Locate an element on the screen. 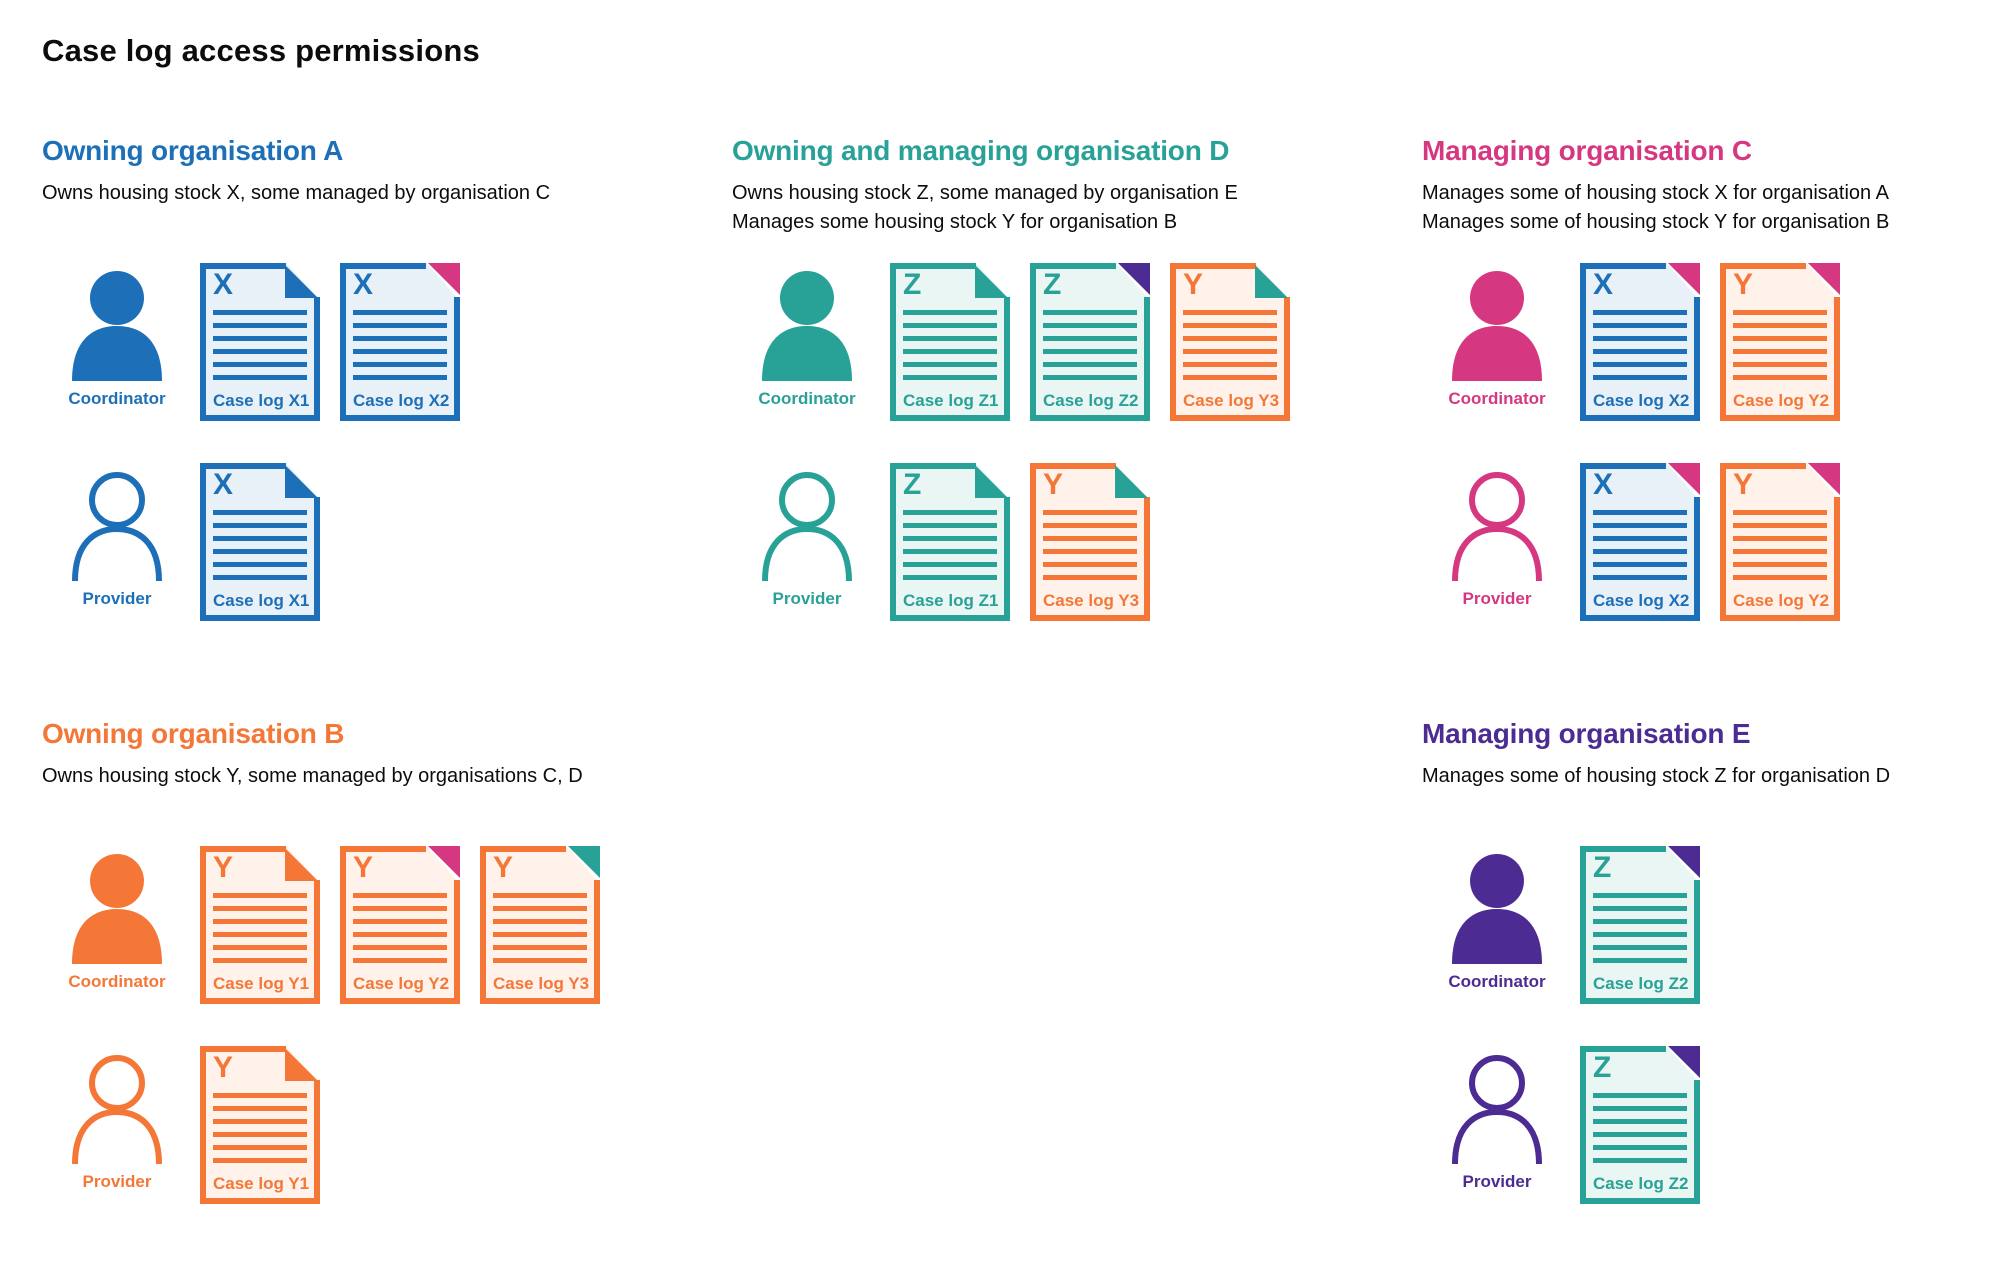 This screenshot has width=2000, height=1280. case-log-document: X Case log X2 is located at coordinates (400, 342).